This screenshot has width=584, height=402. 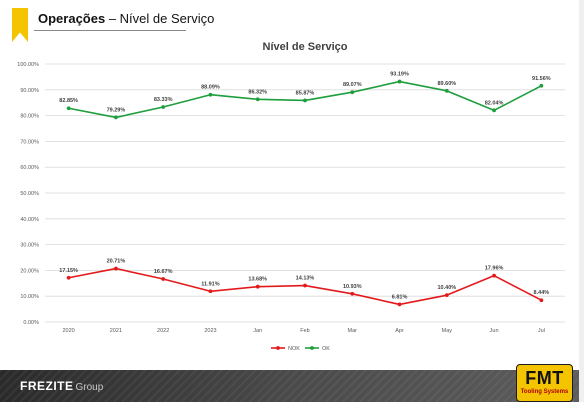 What do you see at coordinates (163, 100) in the screenshot?
I see `data-label-ok: 83.33%` at bounding box center [163, 100].